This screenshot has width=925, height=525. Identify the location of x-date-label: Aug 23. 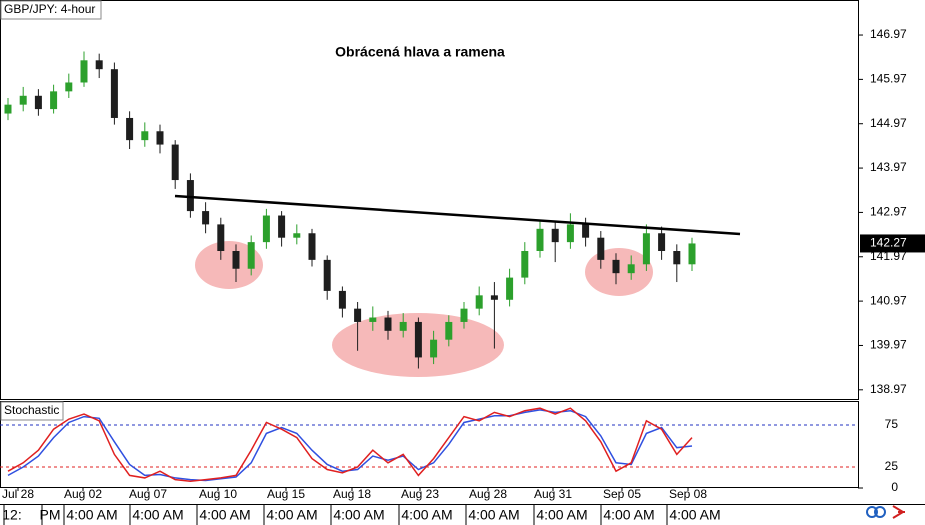
(420, 494).